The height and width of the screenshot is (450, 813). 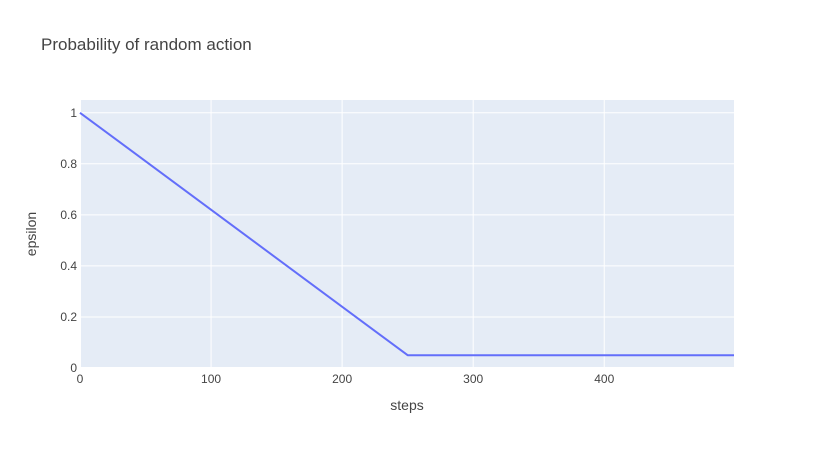 I want to click on x-tick-labels: 0 100 200 300 400, so click(x=346, y=379).